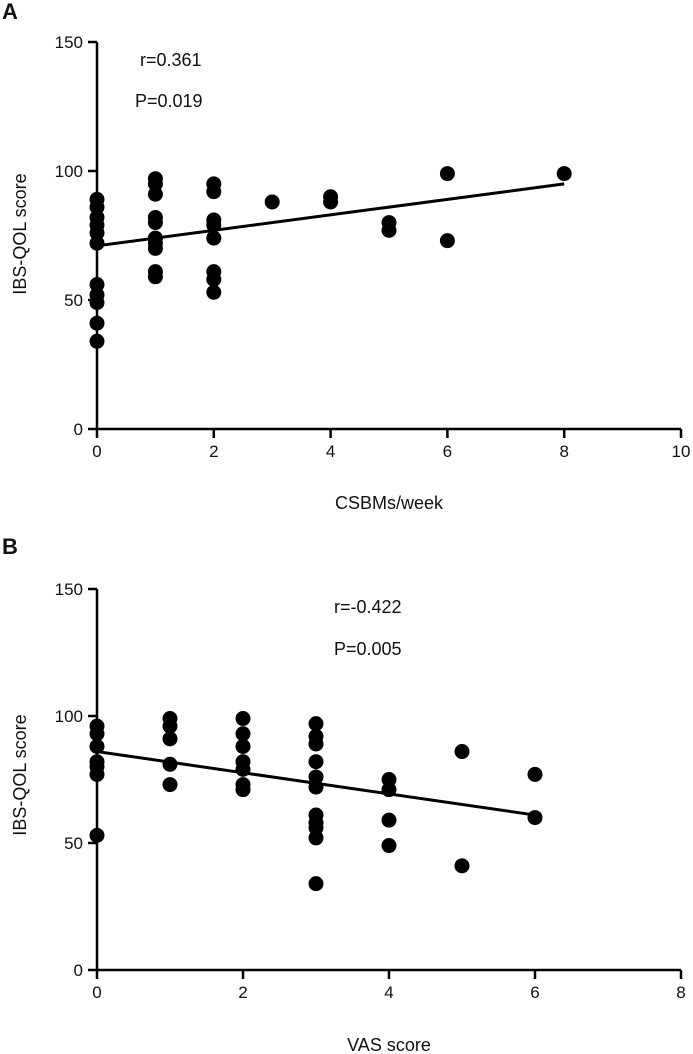 This screenshot has height=1054, width=693. I want to click on panel-a-y-tick-label: 100, so click(69, 171).